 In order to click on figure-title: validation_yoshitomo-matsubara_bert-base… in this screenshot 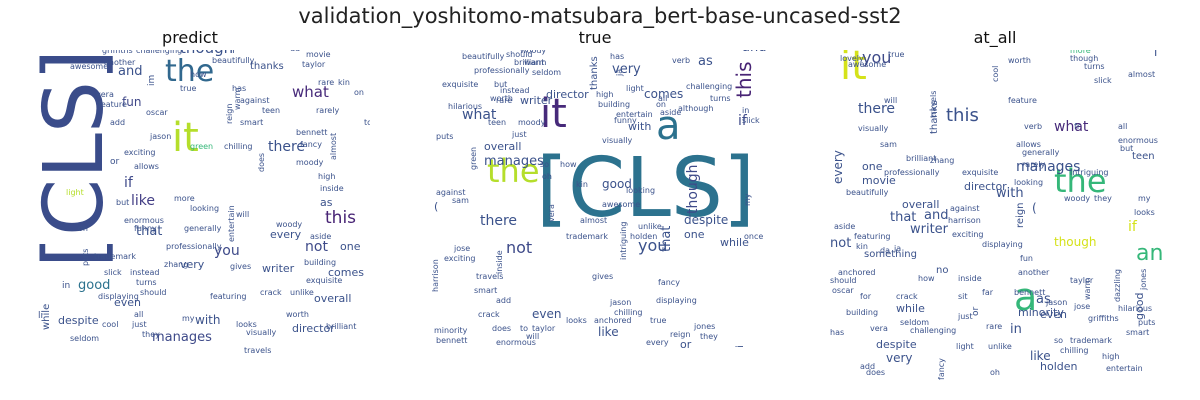, I will do `click(600, 16)`.